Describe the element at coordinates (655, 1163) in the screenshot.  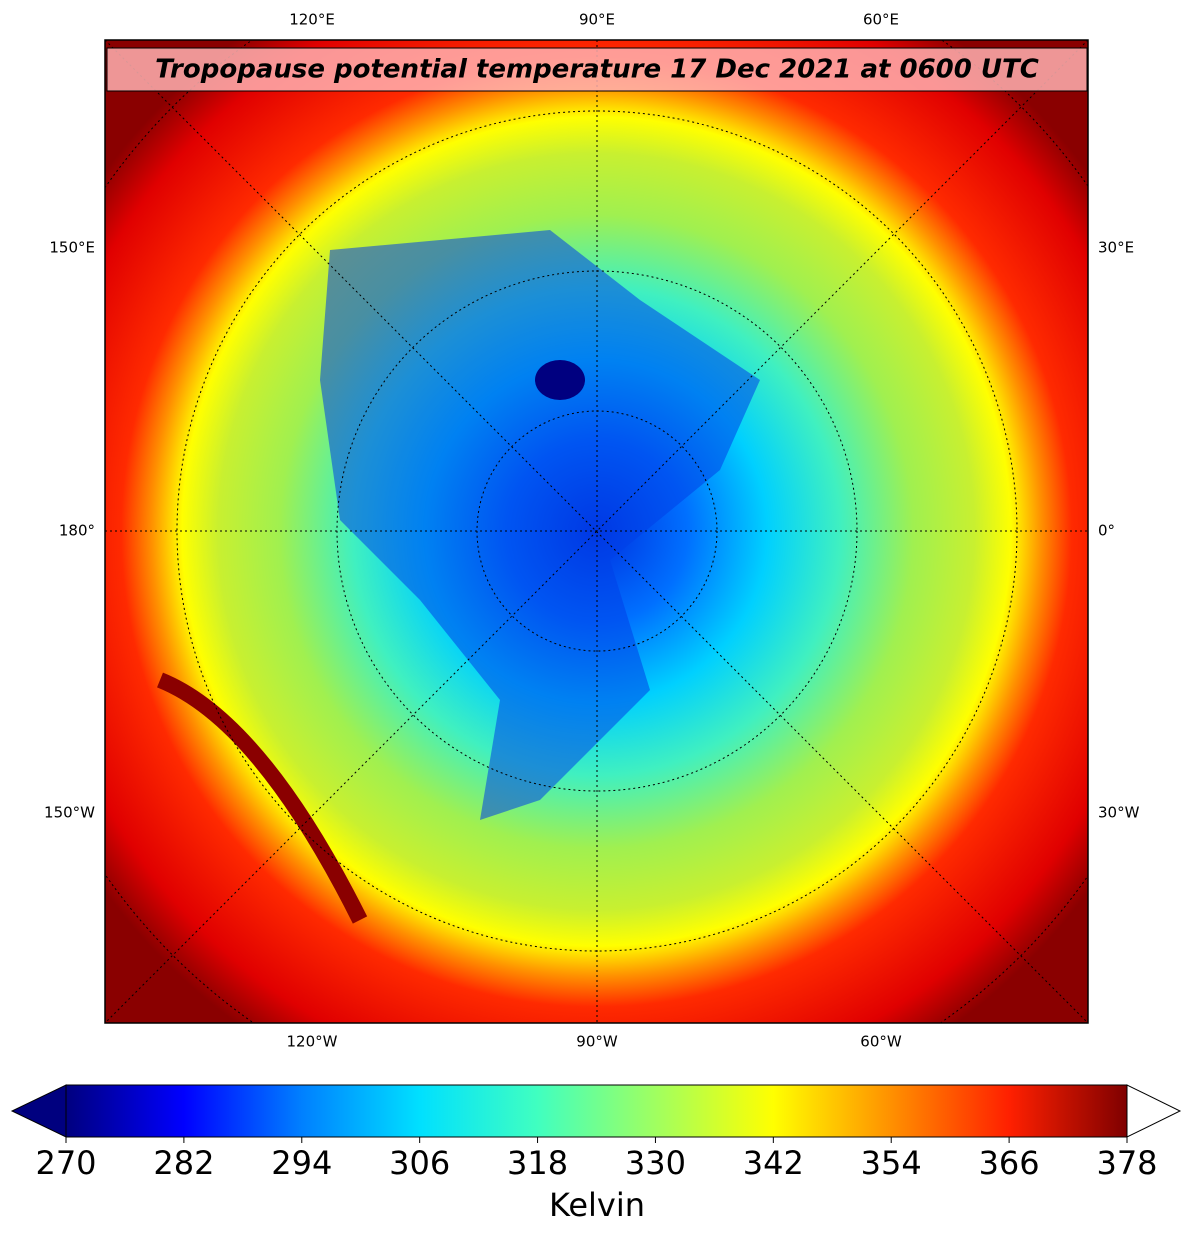
I see `tick-label: 330` at that location.